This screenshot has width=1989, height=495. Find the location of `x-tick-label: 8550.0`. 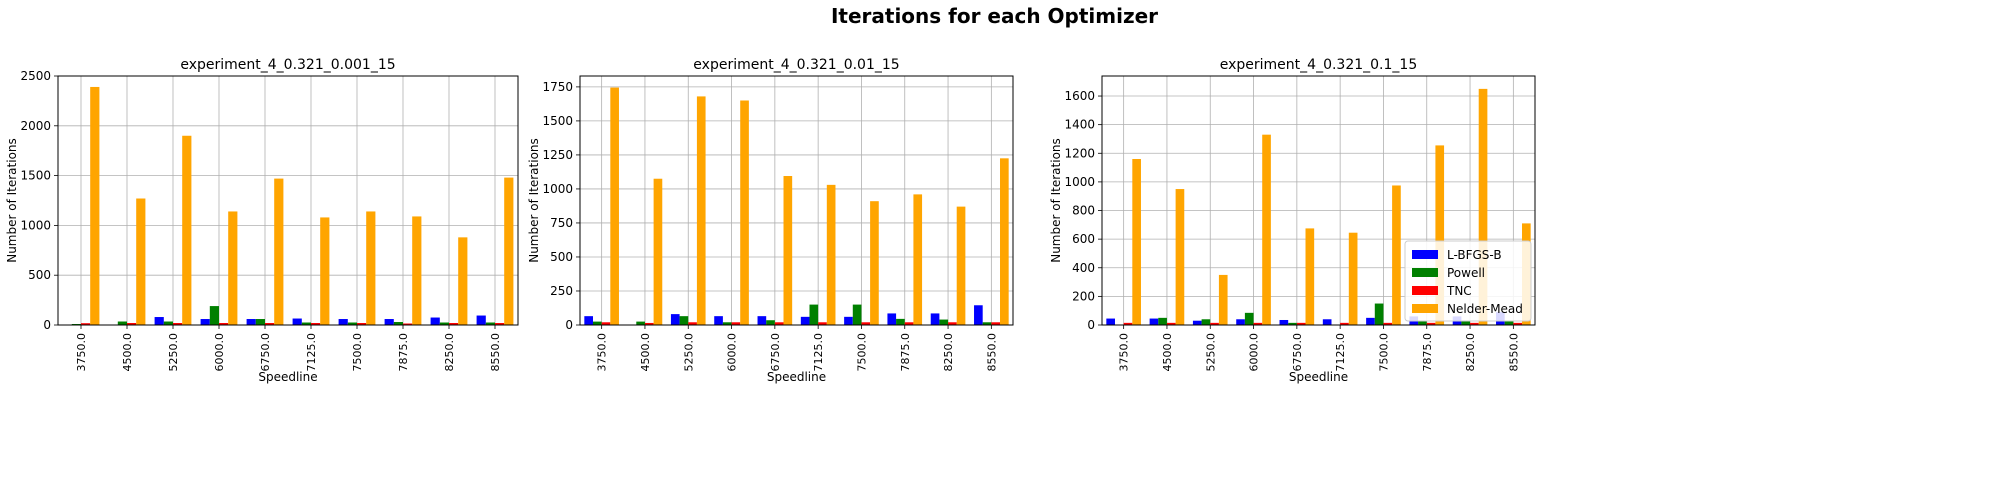

x-tick-label: 8550.0 is located at coordinates (991, 352).